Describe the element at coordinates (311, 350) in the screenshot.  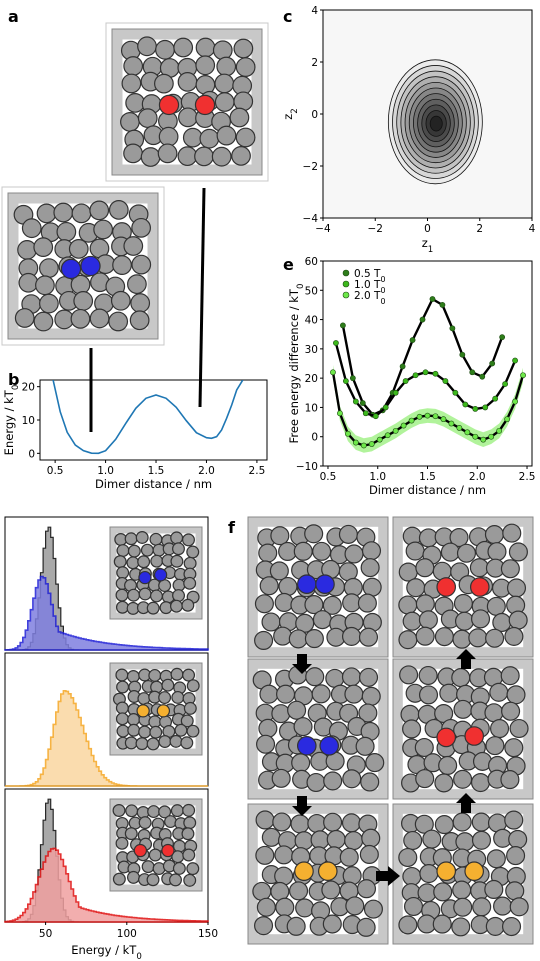
I see `y-tick-label: 30` at that location.